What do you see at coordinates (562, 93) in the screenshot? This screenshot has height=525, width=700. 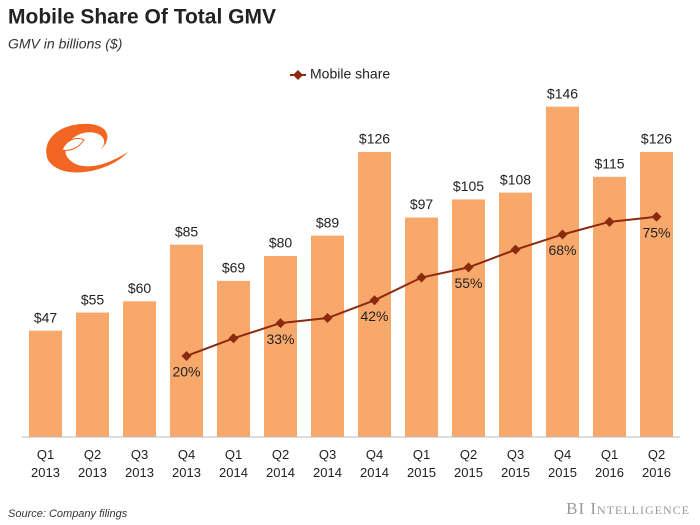 I see `bar-value-label: $146` at bounding box center [562, 93].